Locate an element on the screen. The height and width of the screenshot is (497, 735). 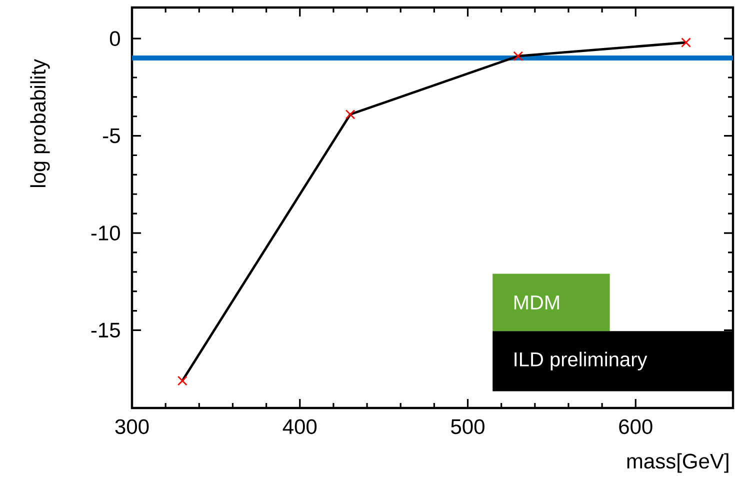
y-tick-label: -10 is located at coordinates (105, 233).